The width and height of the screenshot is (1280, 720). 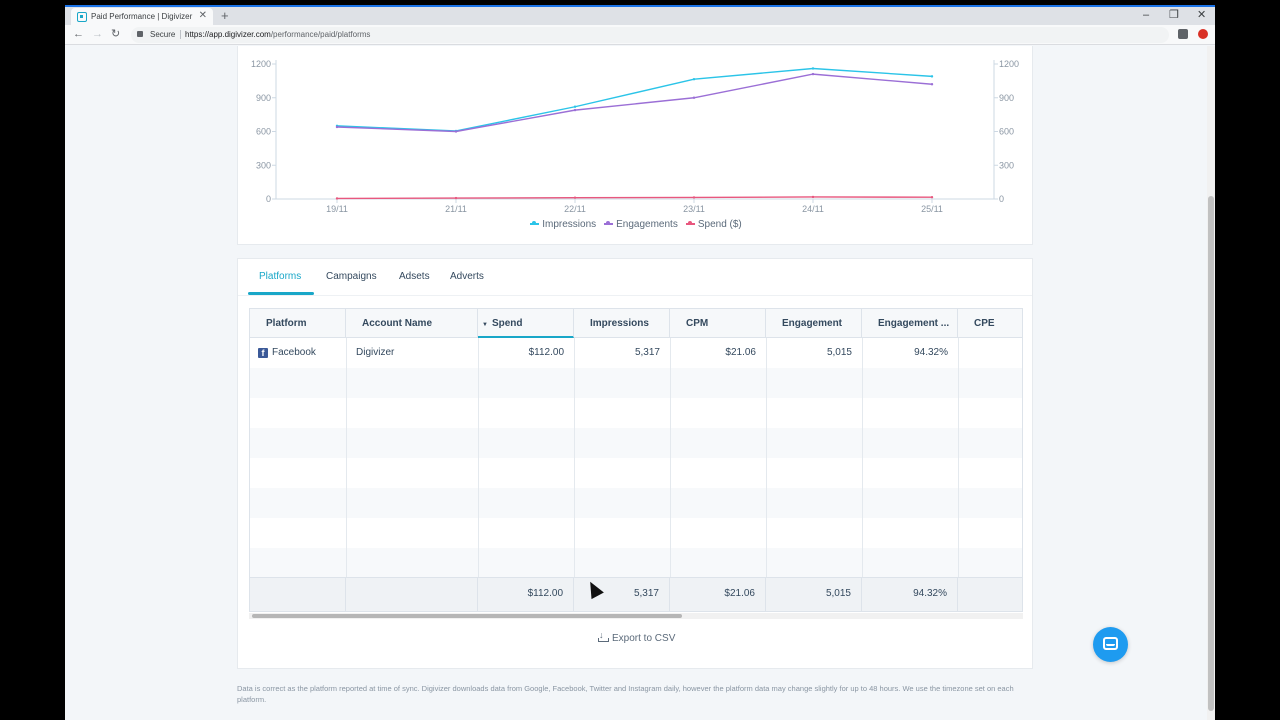 What do you see at coordinates (546, 352) in the screenshot?
I see `cell-spend: $112.00` at bounding box center [546, 352].